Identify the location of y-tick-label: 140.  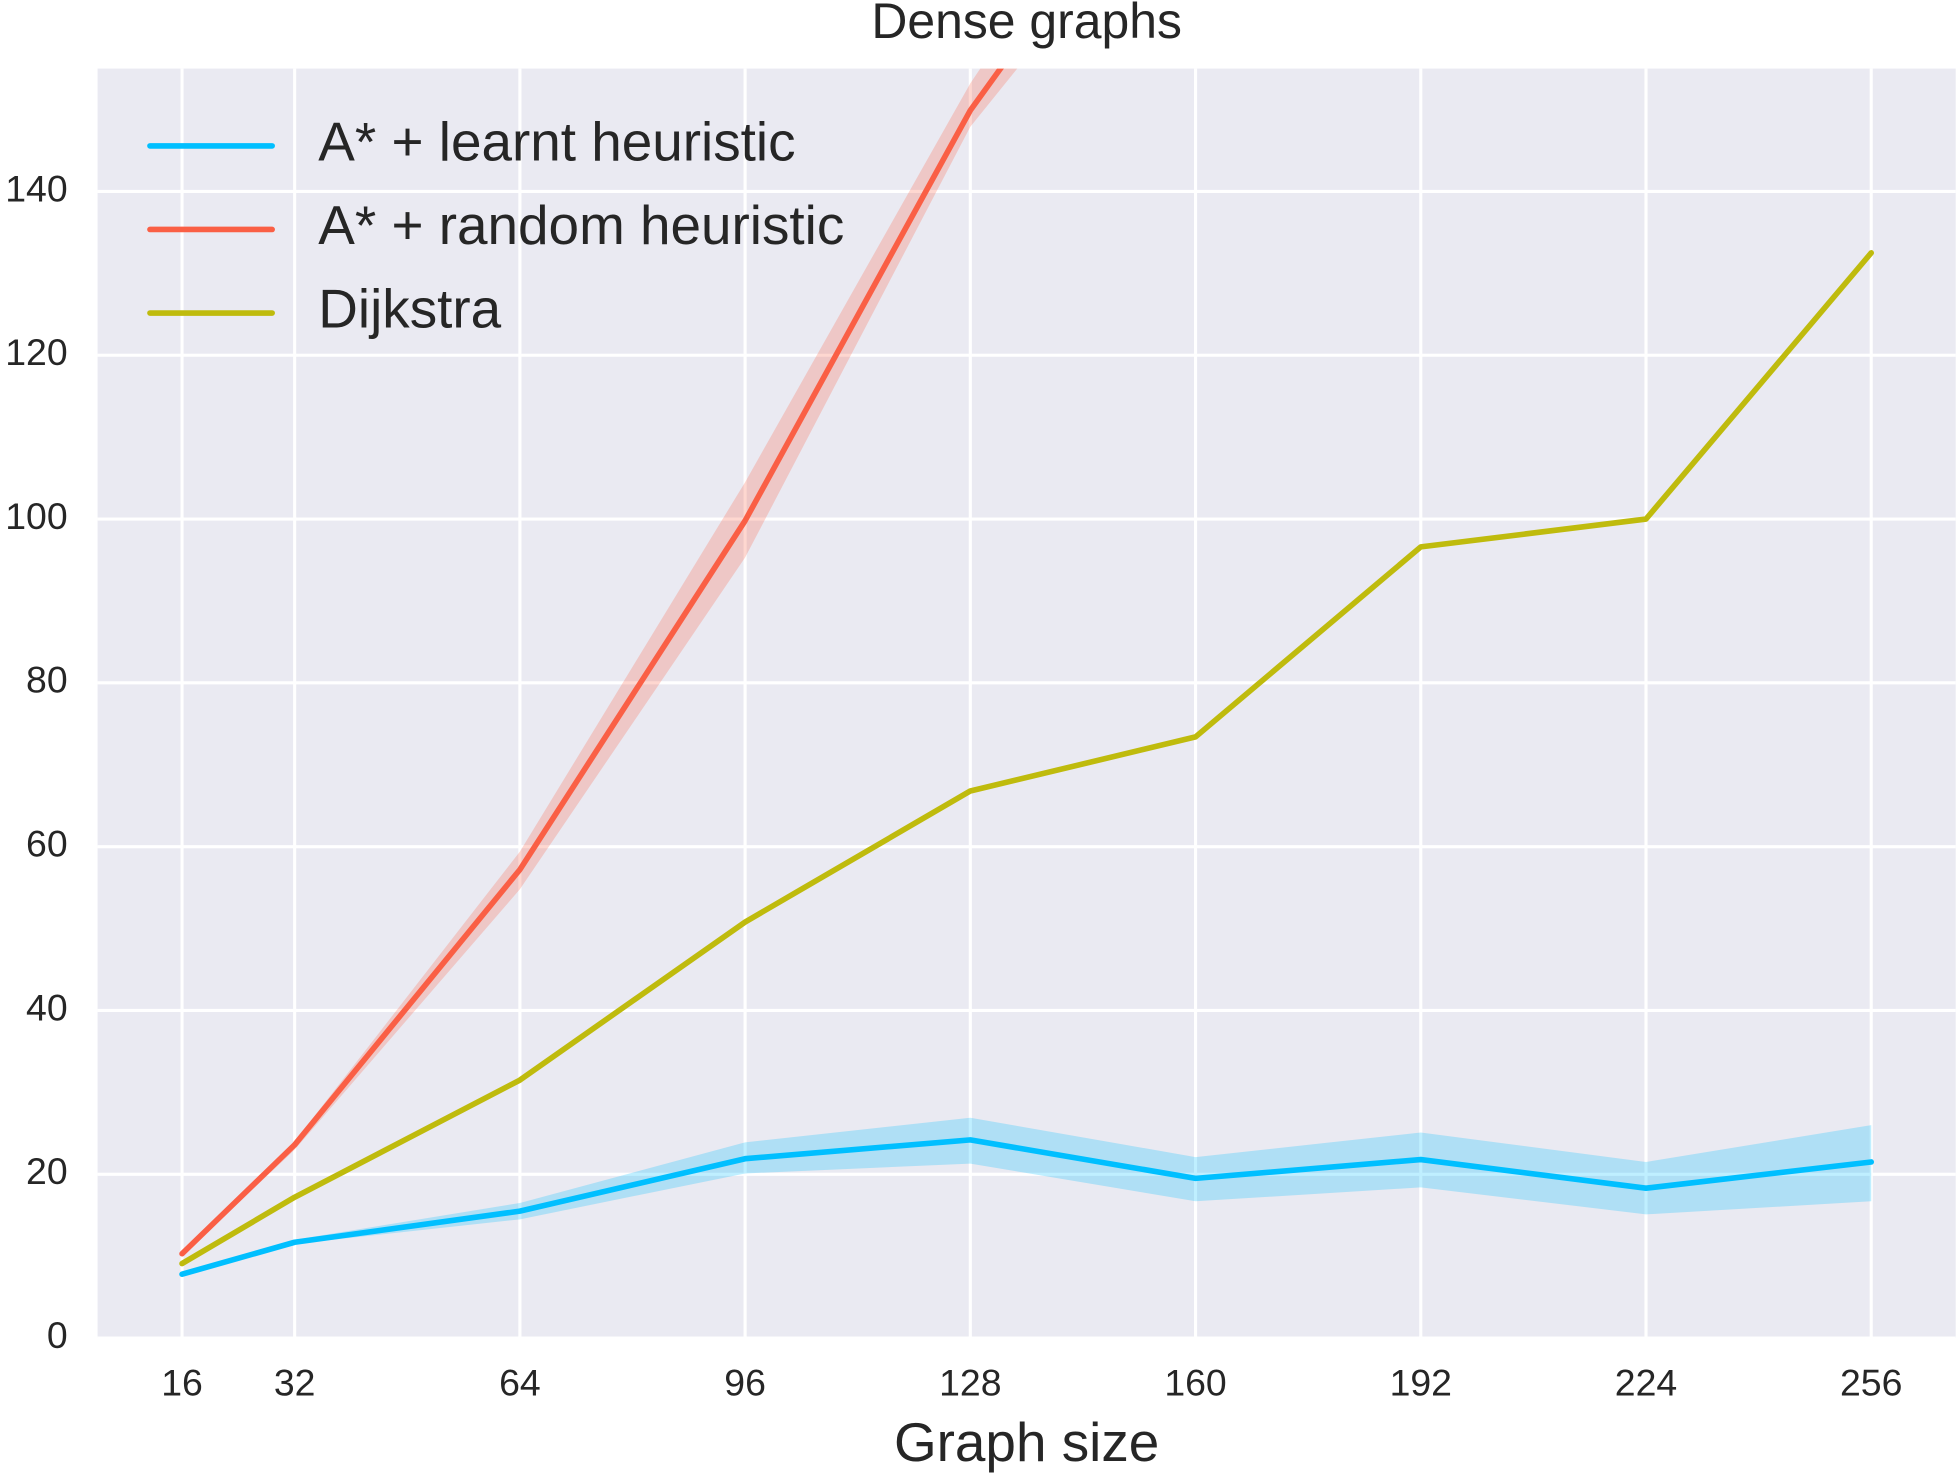
(36, 188).